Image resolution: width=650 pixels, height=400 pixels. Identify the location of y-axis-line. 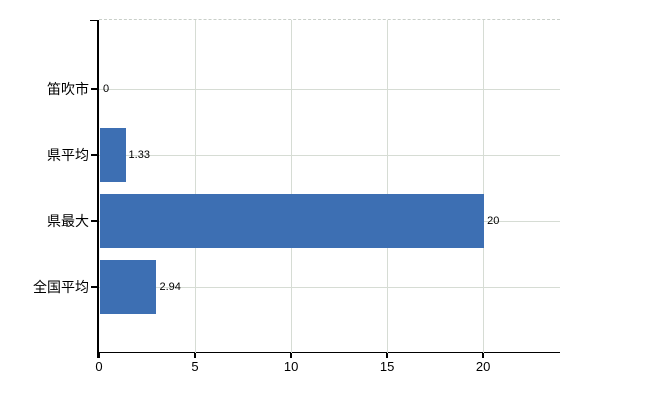
(98, 189).